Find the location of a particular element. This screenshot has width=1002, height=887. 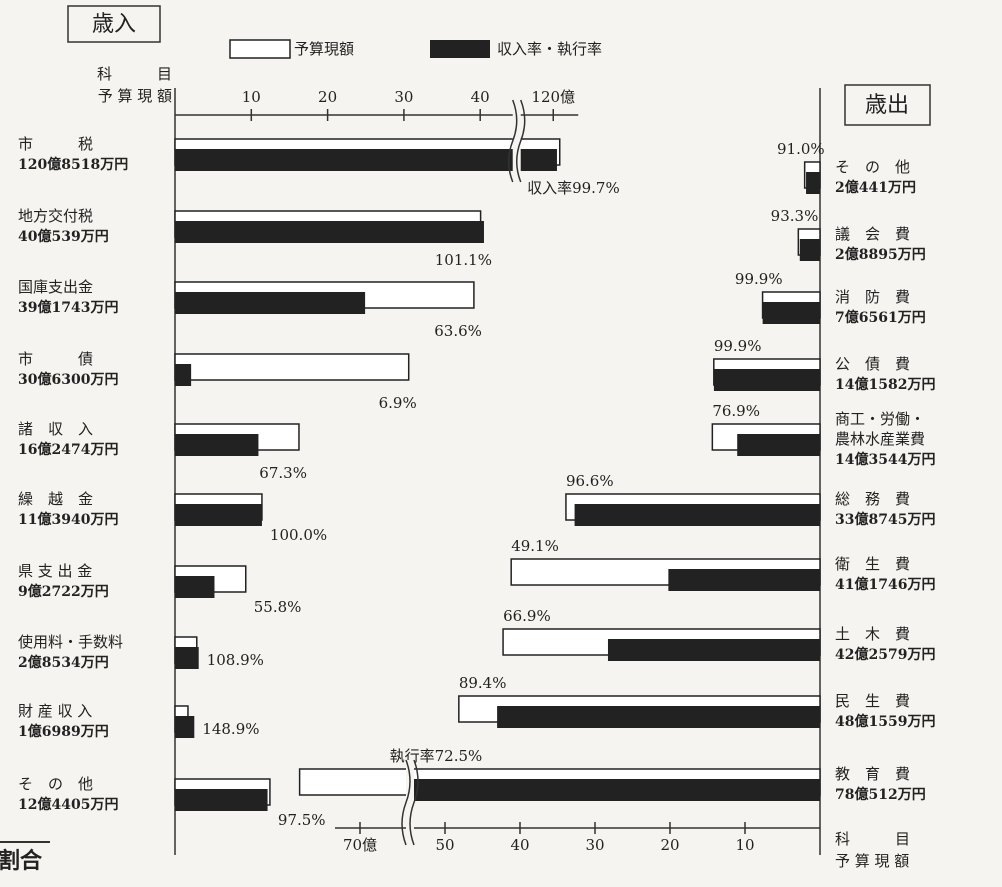

rate-label: 49.1% is located at coordinates (535, 546).